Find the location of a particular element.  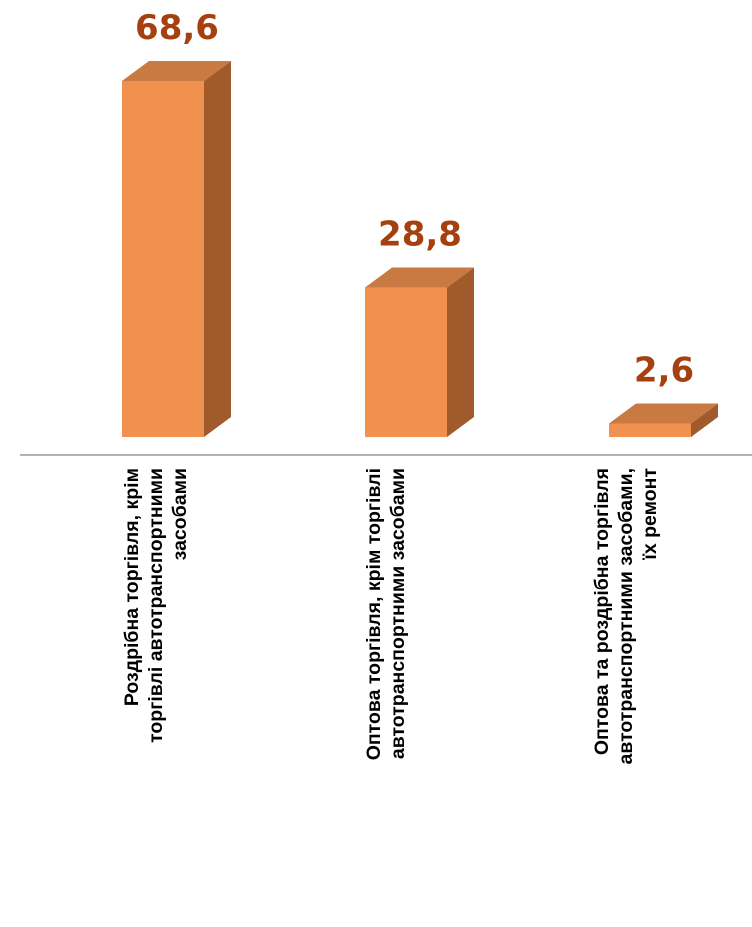

category-label-line: Роздрібна торгівля, крім is located at coordinates (132, 587).